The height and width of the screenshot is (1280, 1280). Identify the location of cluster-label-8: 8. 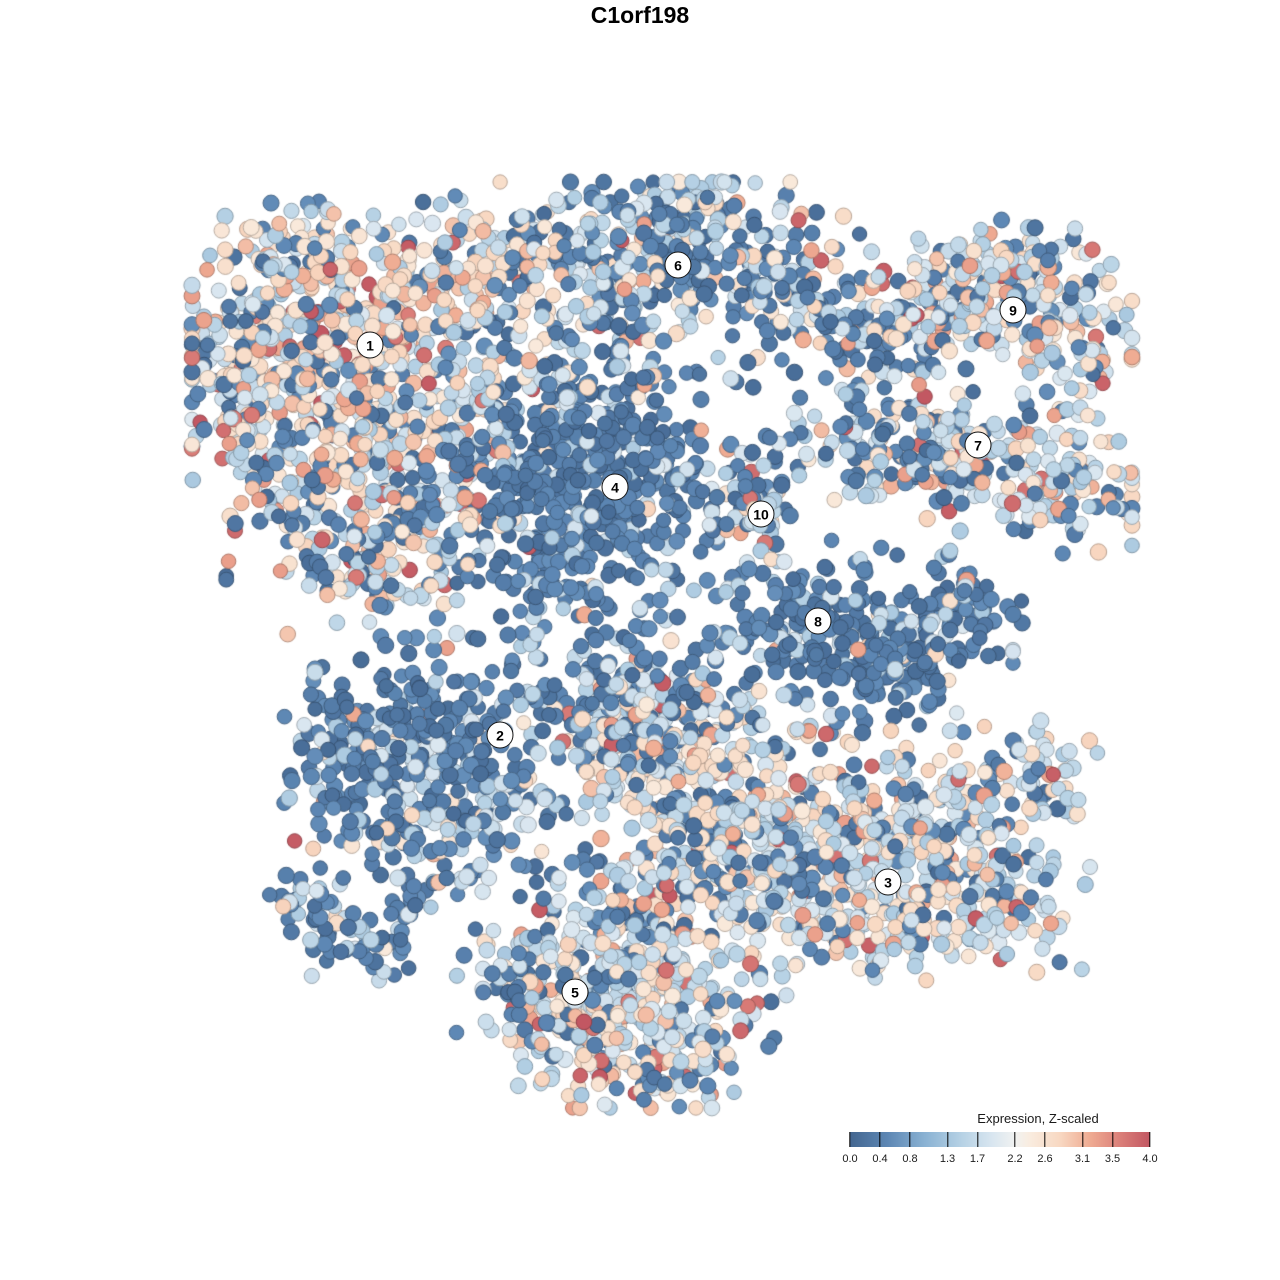
(818, 621).